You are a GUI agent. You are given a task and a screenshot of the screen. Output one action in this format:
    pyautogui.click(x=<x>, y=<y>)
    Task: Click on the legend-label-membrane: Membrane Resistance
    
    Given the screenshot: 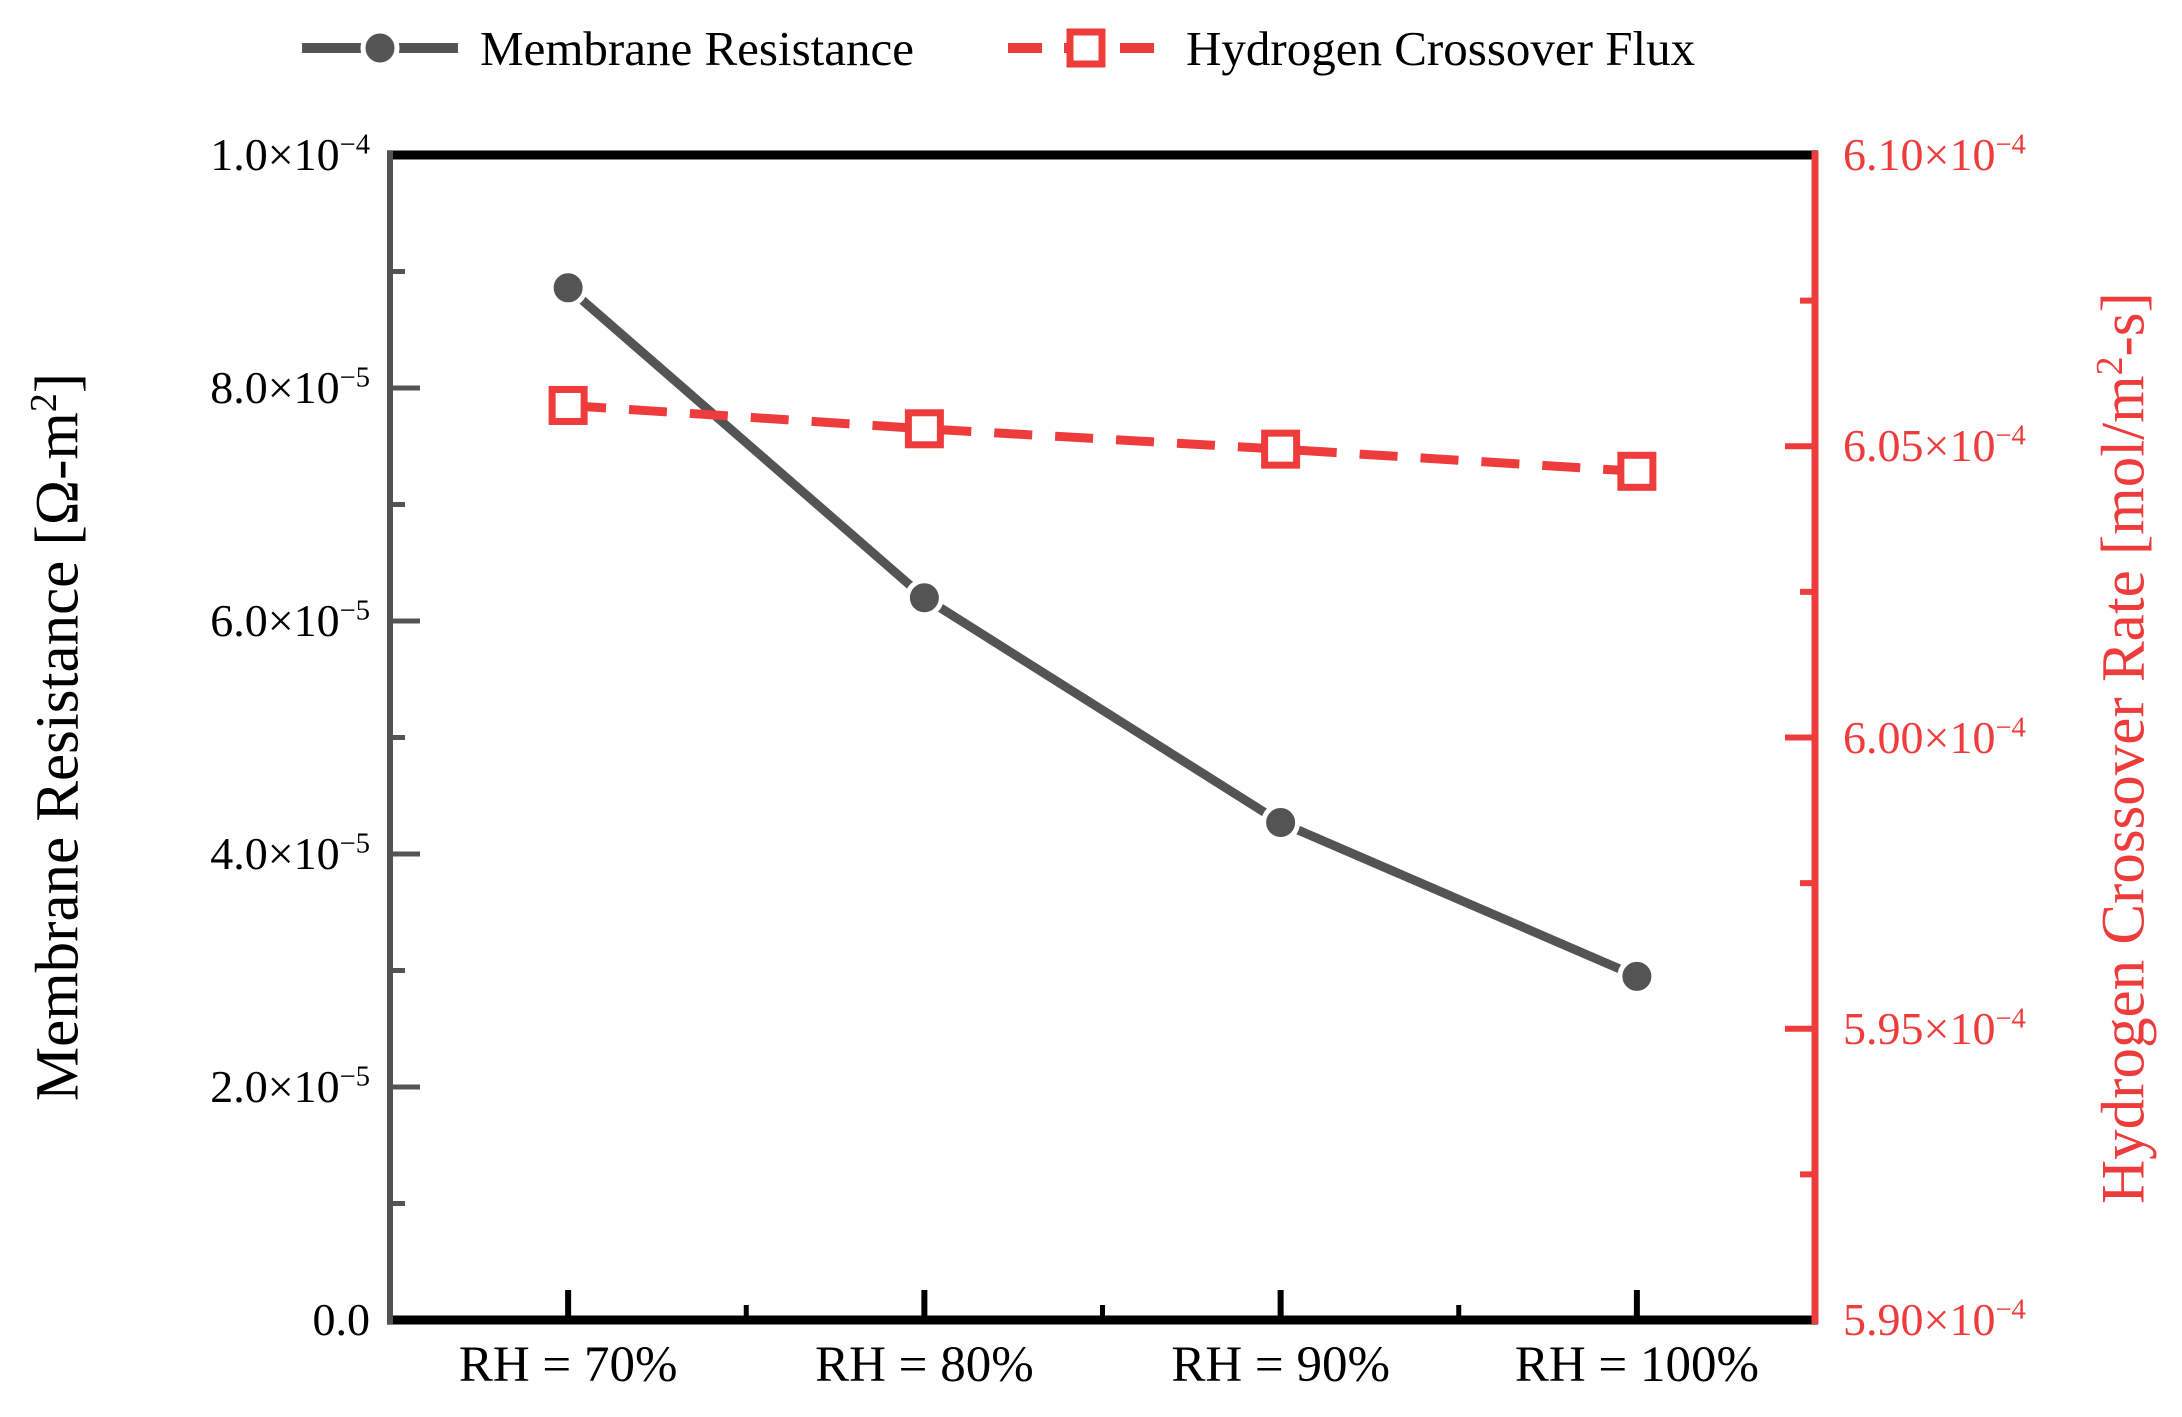 What is the action you would take?
    pyautogui.click(x=697, y=48)
    